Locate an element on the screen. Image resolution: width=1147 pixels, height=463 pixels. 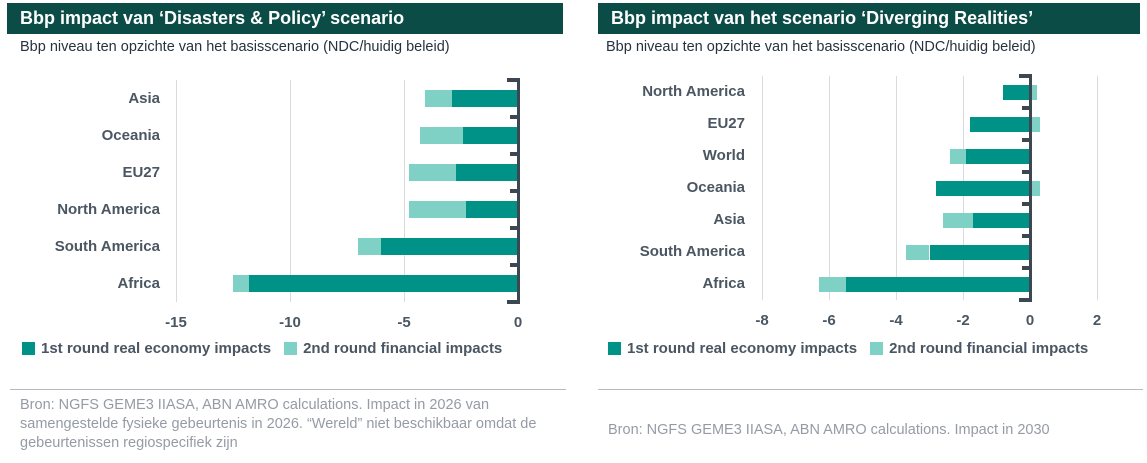
x-tick-label: -5 is located at coordinates (404, 322).